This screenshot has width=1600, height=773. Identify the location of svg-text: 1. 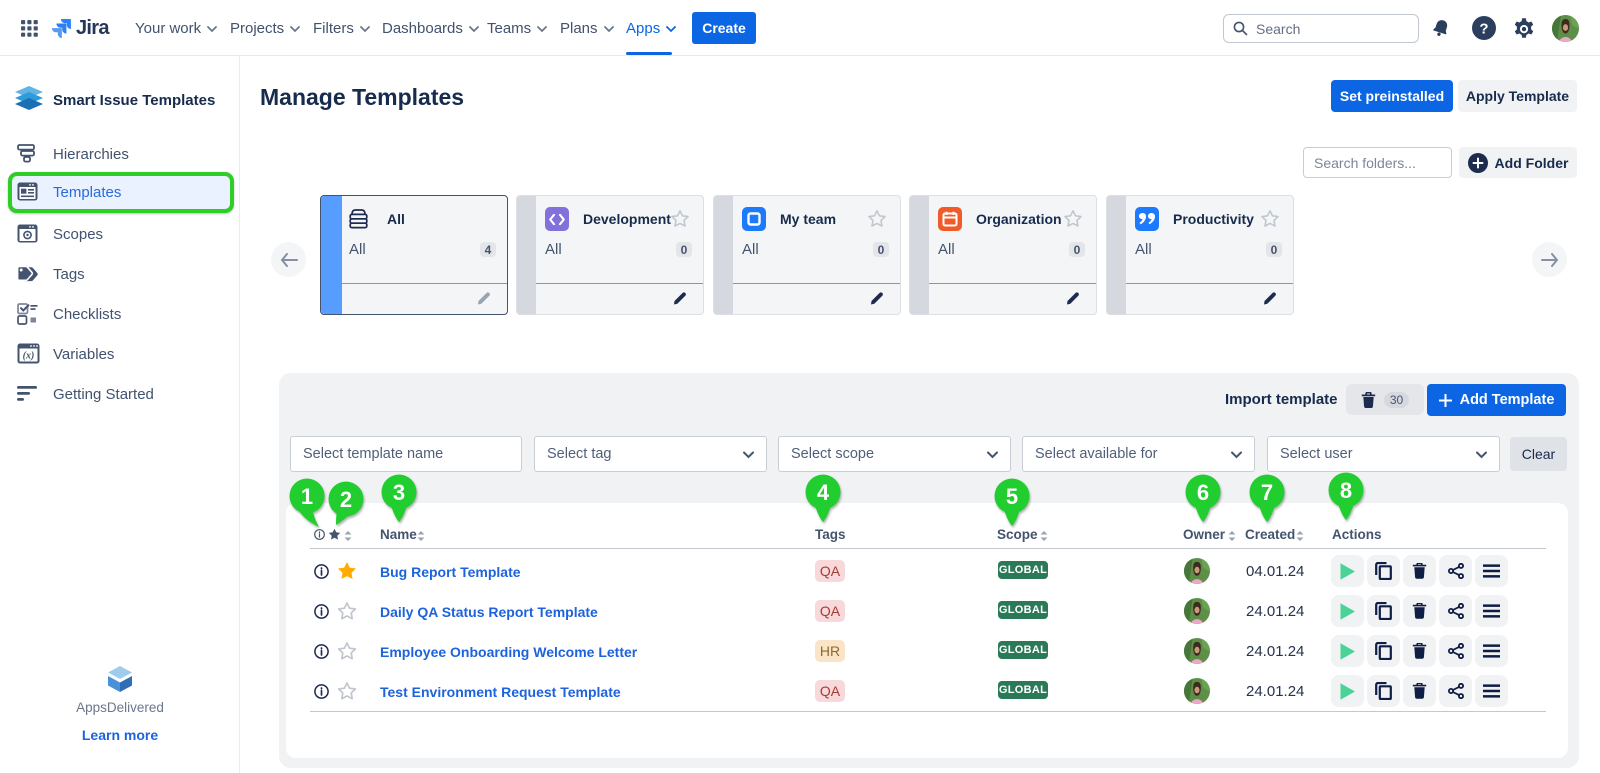
(307, 496).